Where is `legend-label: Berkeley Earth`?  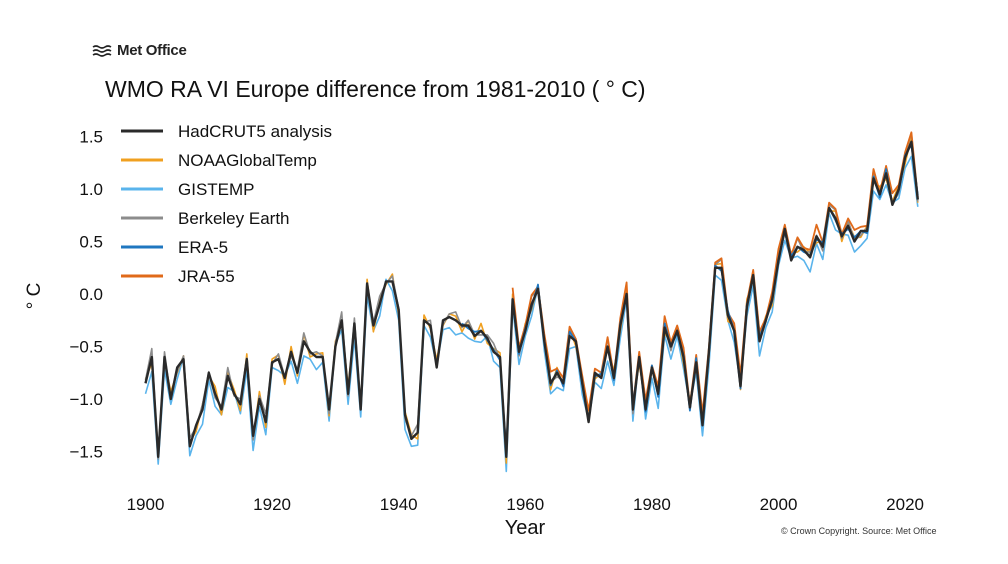 legend-label: Berkeley Earth is located at coordinates (234, 218).